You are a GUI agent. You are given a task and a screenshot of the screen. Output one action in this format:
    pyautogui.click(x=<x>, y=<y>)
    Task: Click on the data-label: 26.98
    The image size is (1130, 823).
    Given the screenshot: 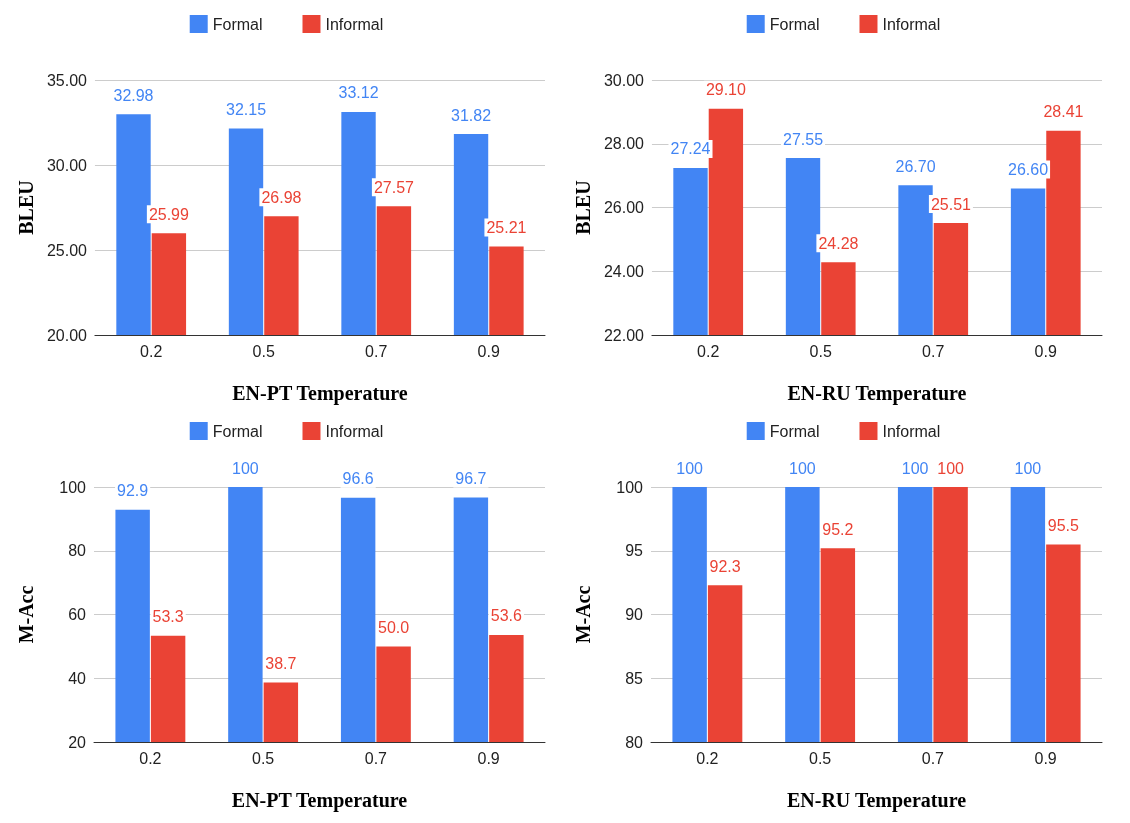 What is the action you would take?
    pyautogui.click(x=281, y=197)
    